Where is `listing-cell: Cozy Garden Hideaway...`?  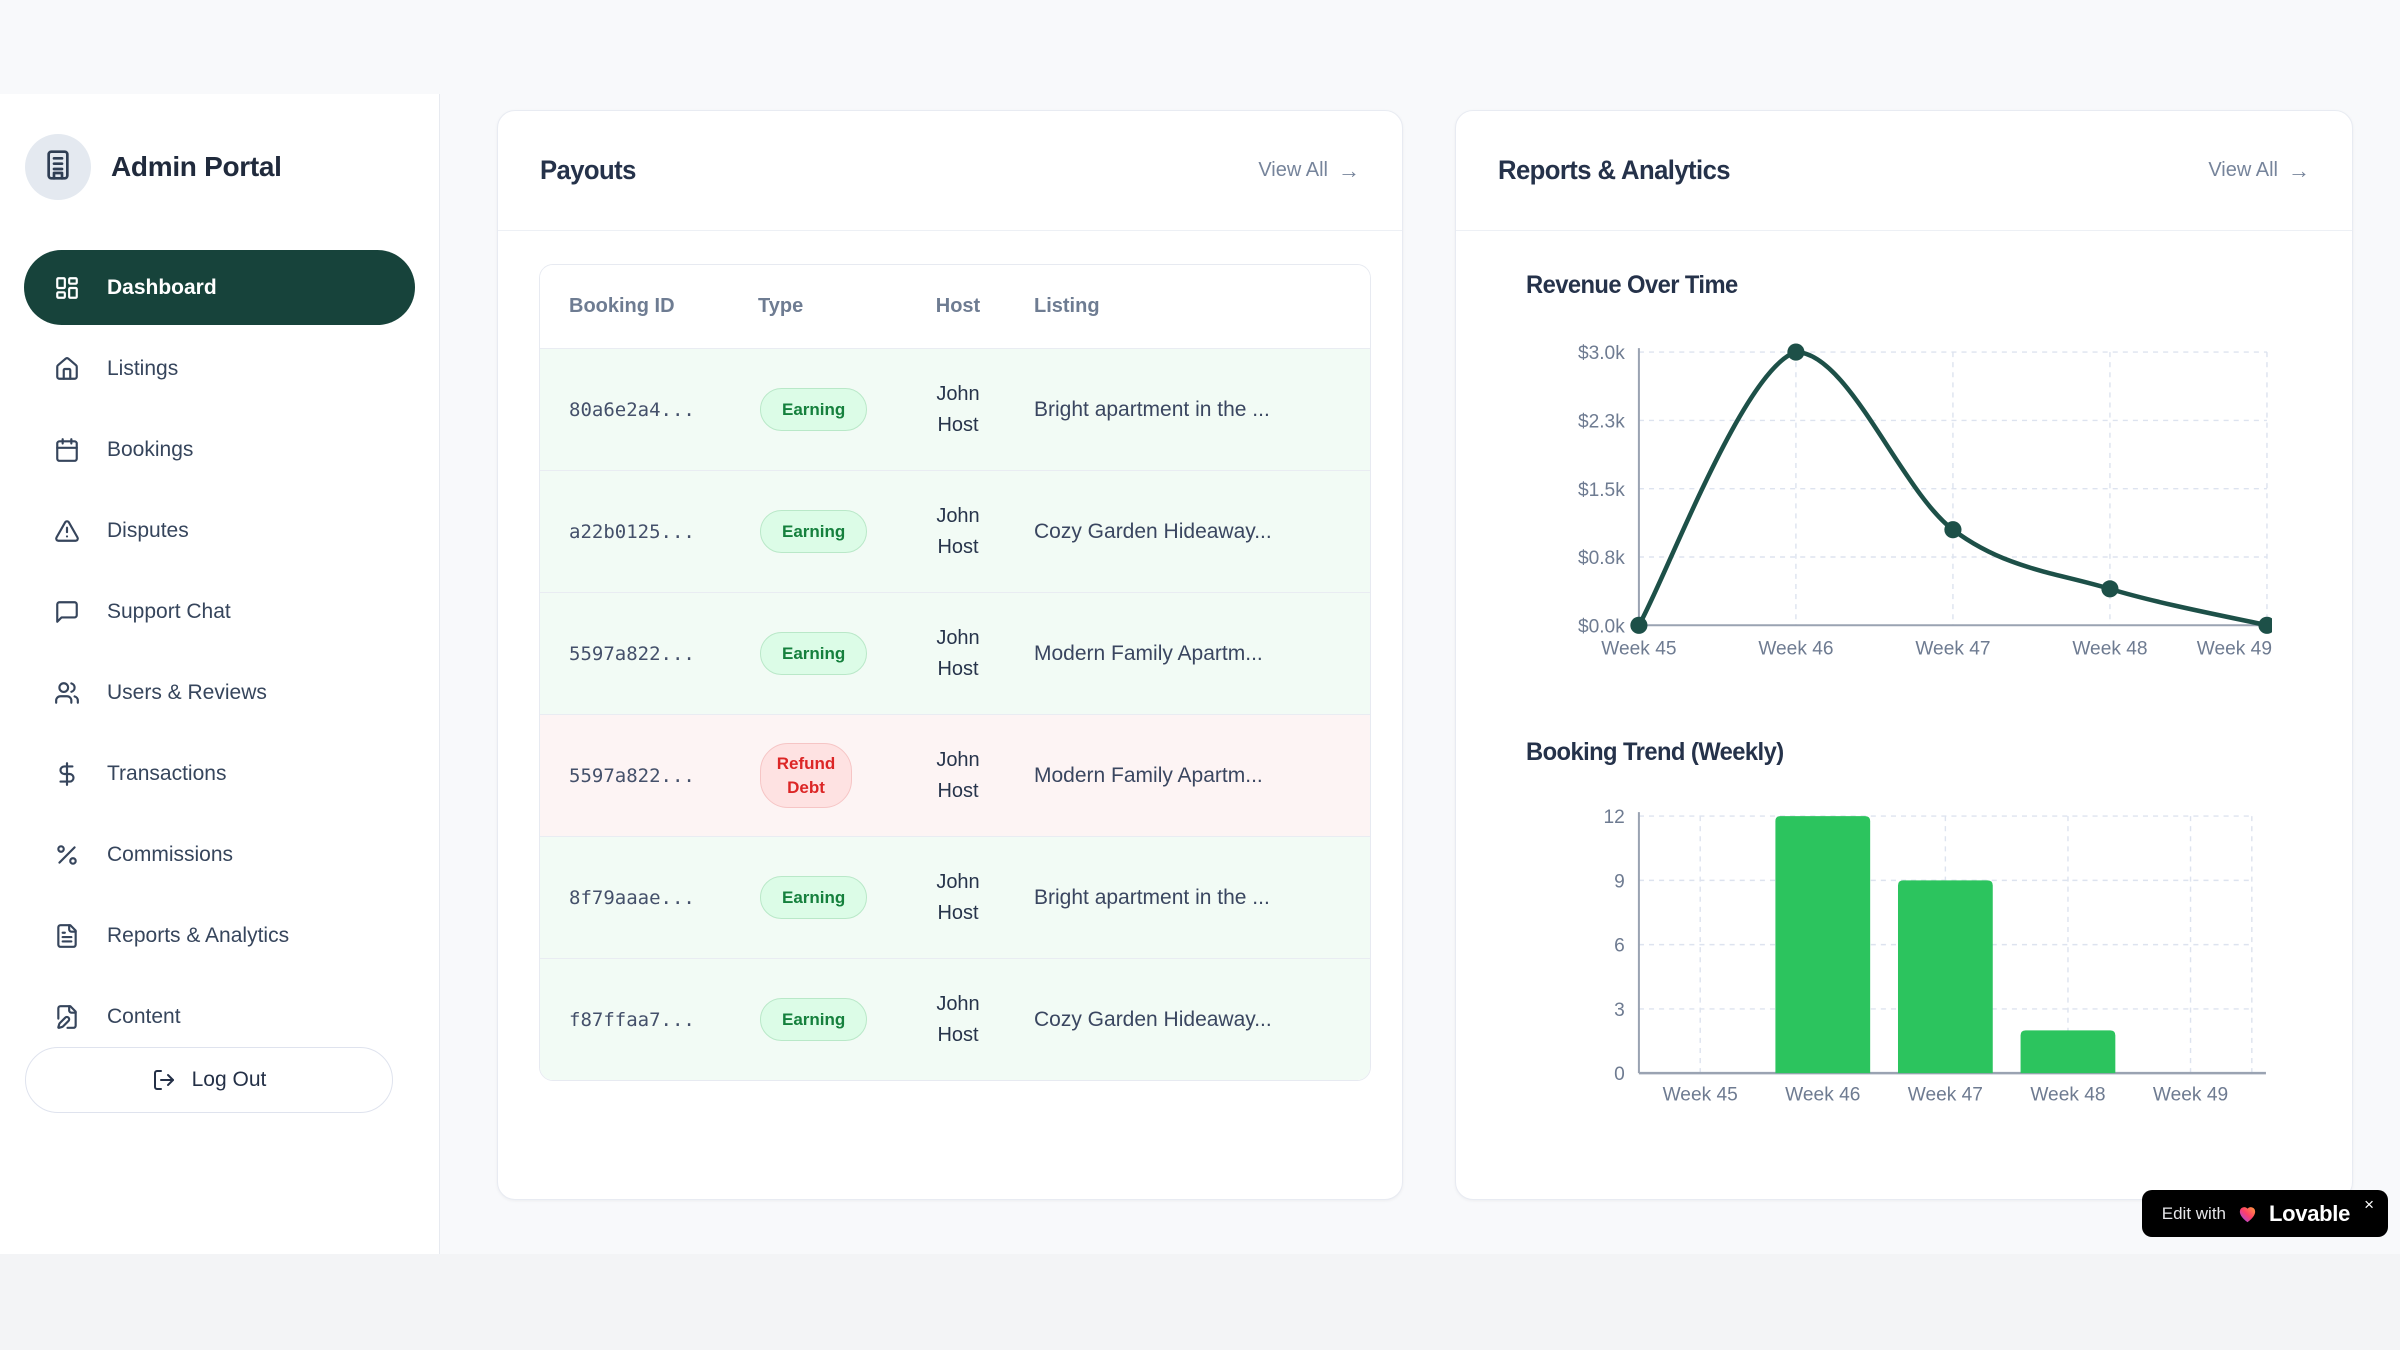 listing-cell: Cozy Garden Hideaway... is located at coordinates (1153, 531).